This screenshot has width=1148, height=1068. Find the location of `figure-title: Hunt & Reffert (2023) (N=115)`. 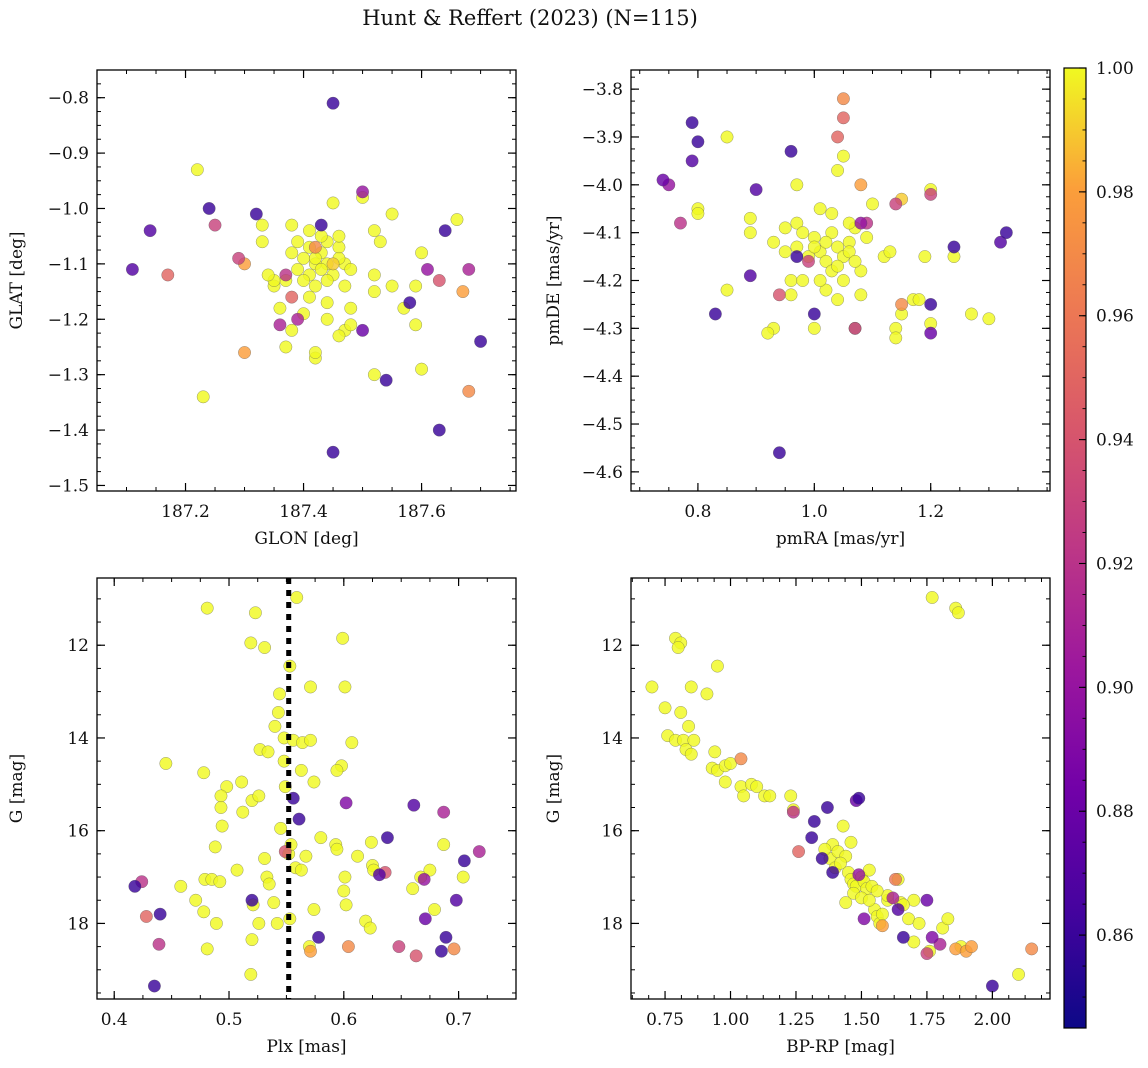

figure-title: Hunt & Reffert (2023) (N=115) is located at coordinates (530, 18).